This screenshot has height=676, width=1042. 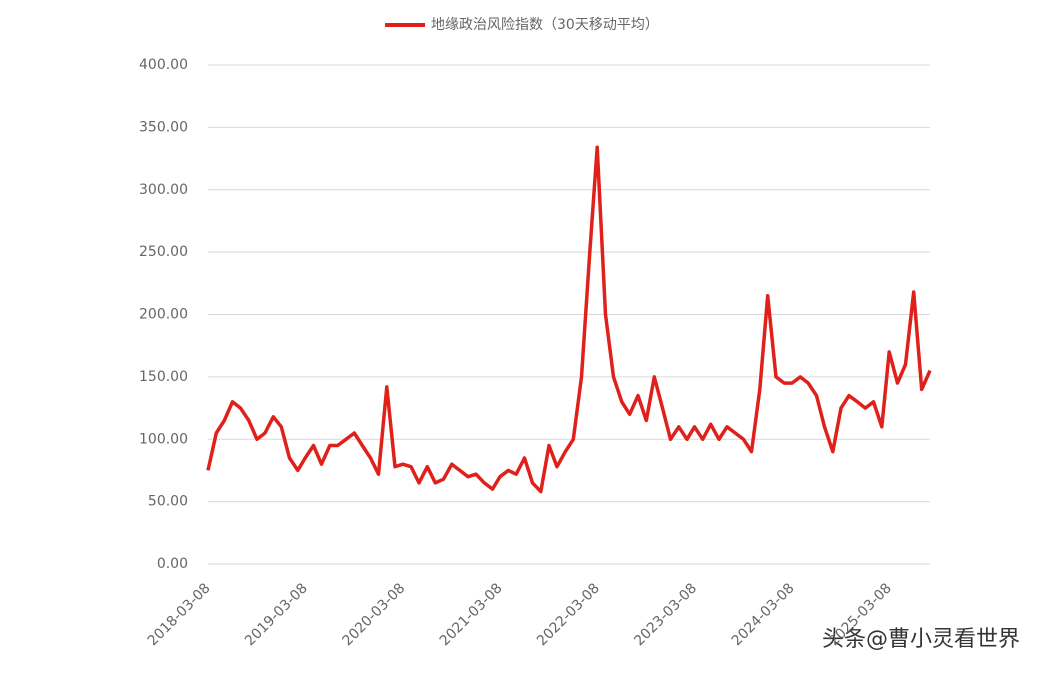 What do you see at coordinates (545, 25) in the screenshot?
I see `legend-label: 地缘政治风险指数（30天移动平均）` at bounding box center [545, 25].